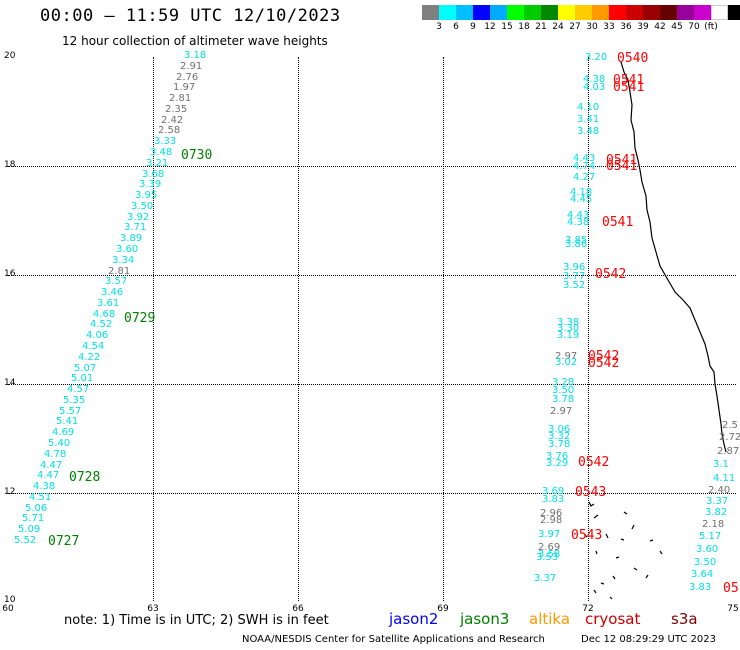 Image resolution: width=740 pixels, height=650 pixels. Describe the element at coordinates (191, 66) in the screenshot. I see `wave-height-value: 2.91` at that location.